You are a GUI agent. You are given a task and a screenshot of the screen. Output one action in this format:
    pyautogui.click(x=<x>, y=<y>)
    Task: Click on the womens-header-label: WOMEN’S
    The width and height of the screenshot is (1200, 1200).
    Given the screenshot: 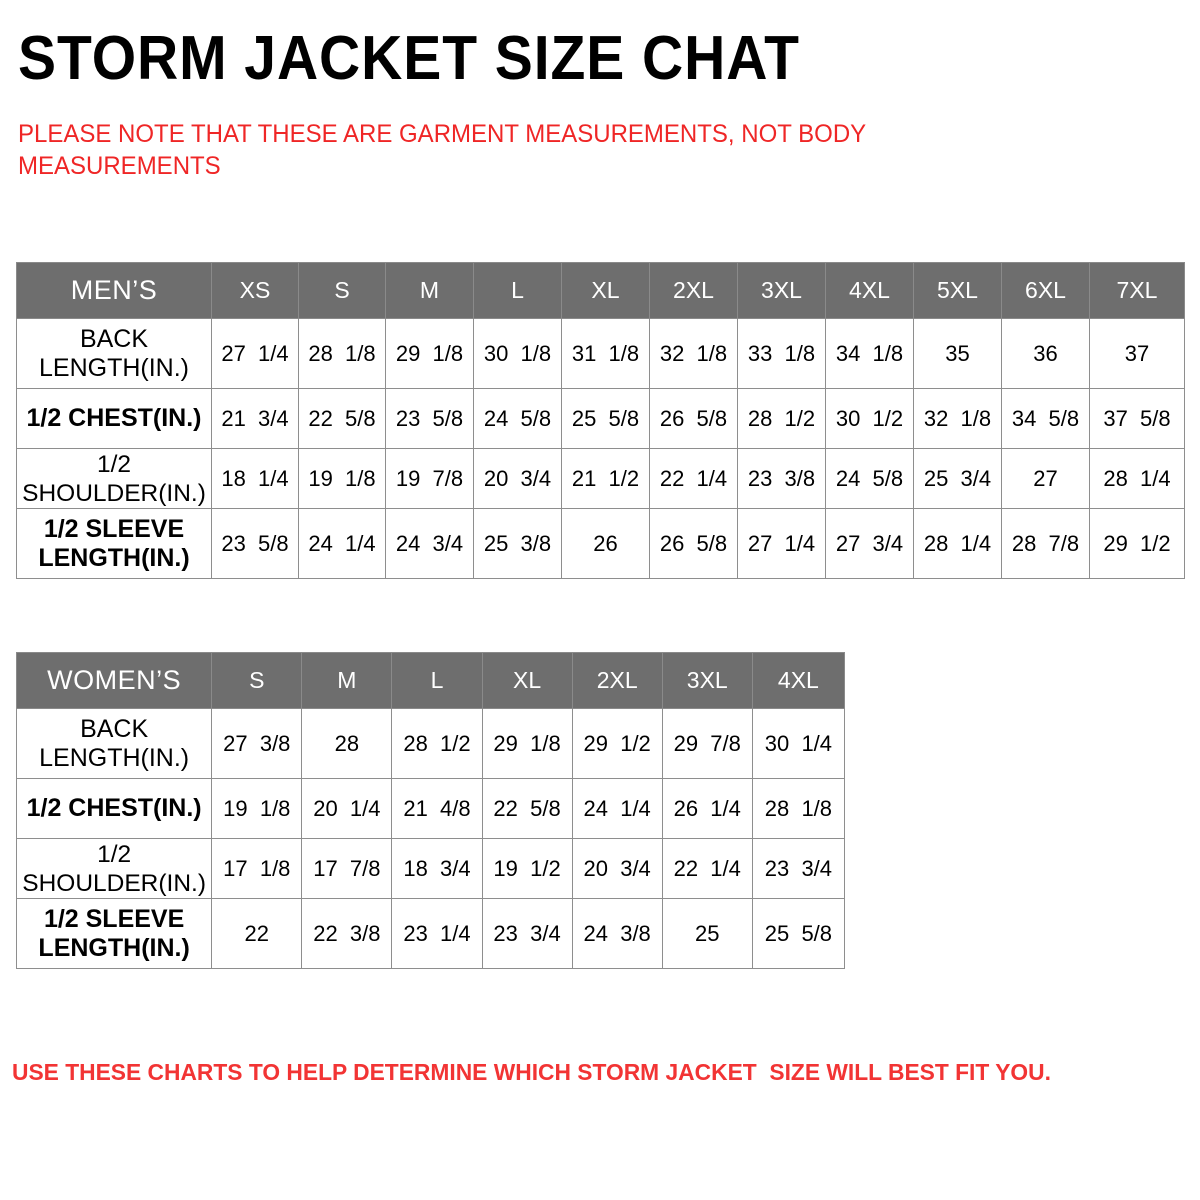 What is the action you would take?
    pyautogui.click(x=114, y=680)
    